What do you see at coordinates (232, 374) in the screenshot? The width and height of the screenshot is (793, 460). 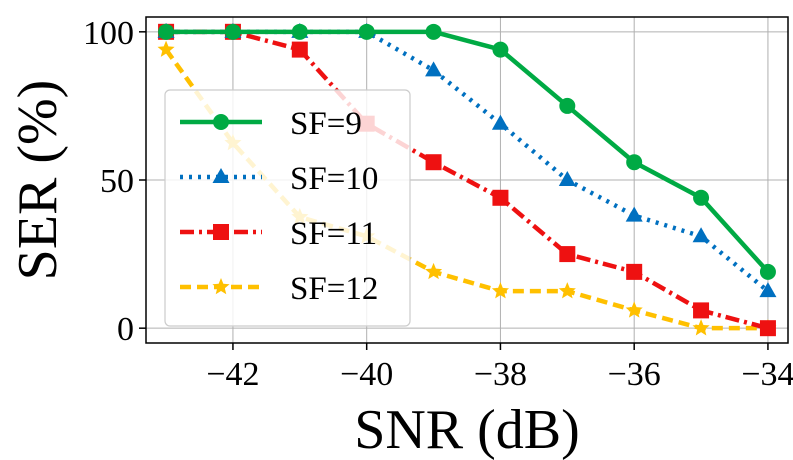 I see `x-tick-label: −42` at bounding box center [232, 374].